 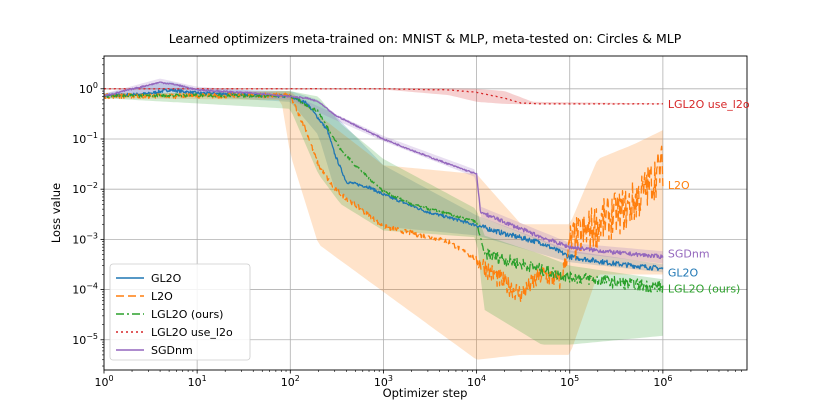 I want to click on y-tick-label: 10⁰, so click(x=88, y=88).